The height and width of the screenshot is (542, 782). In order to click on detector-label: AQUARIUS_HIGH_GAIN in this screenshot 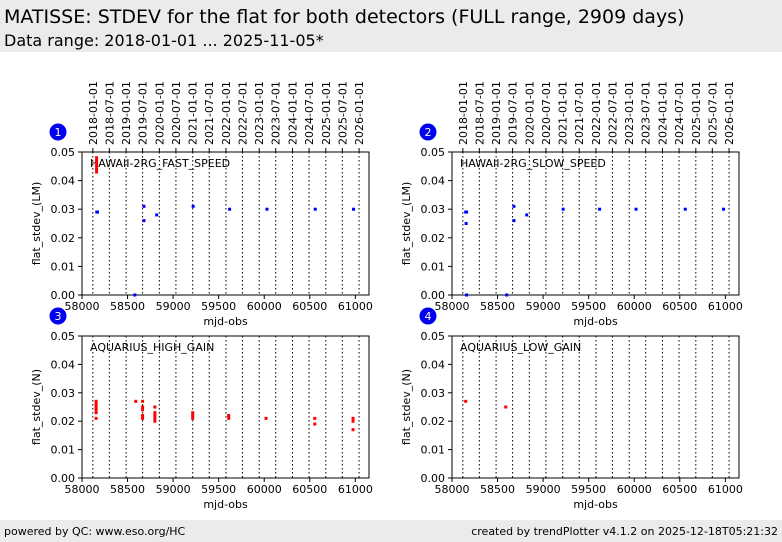, I will do `click(152, 347)`.